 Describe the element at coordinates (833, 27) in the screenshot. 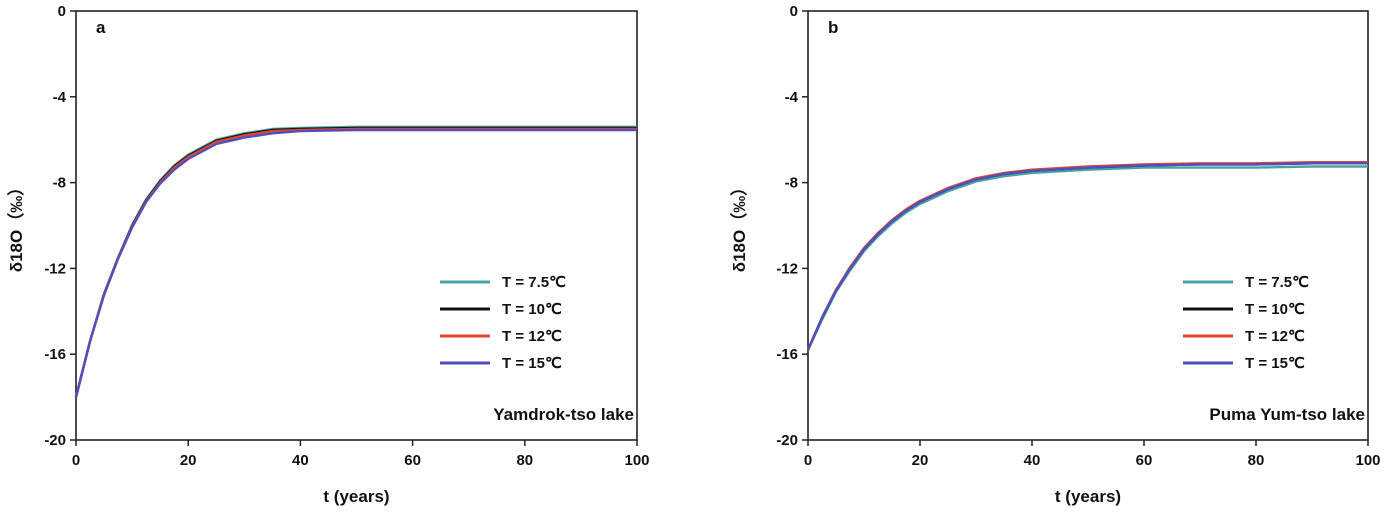

I see `panel-letter: b` at that location.